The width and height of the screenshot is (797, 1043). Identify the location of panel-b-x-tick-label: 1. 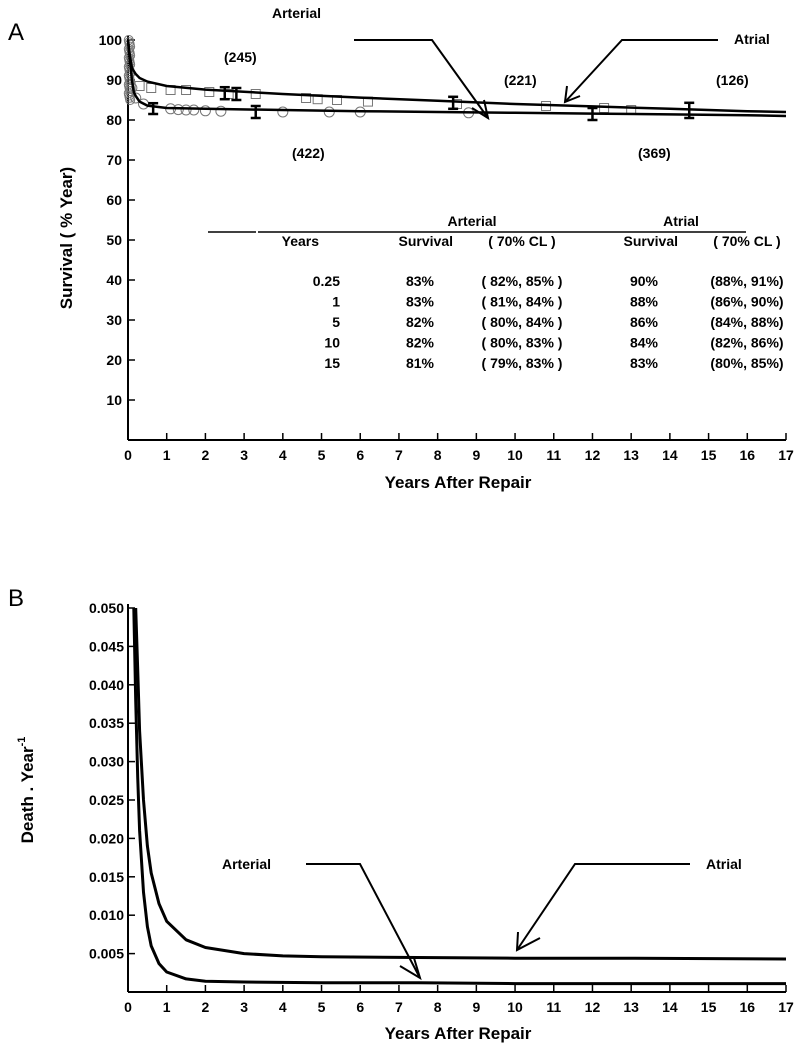
(167, 1007).